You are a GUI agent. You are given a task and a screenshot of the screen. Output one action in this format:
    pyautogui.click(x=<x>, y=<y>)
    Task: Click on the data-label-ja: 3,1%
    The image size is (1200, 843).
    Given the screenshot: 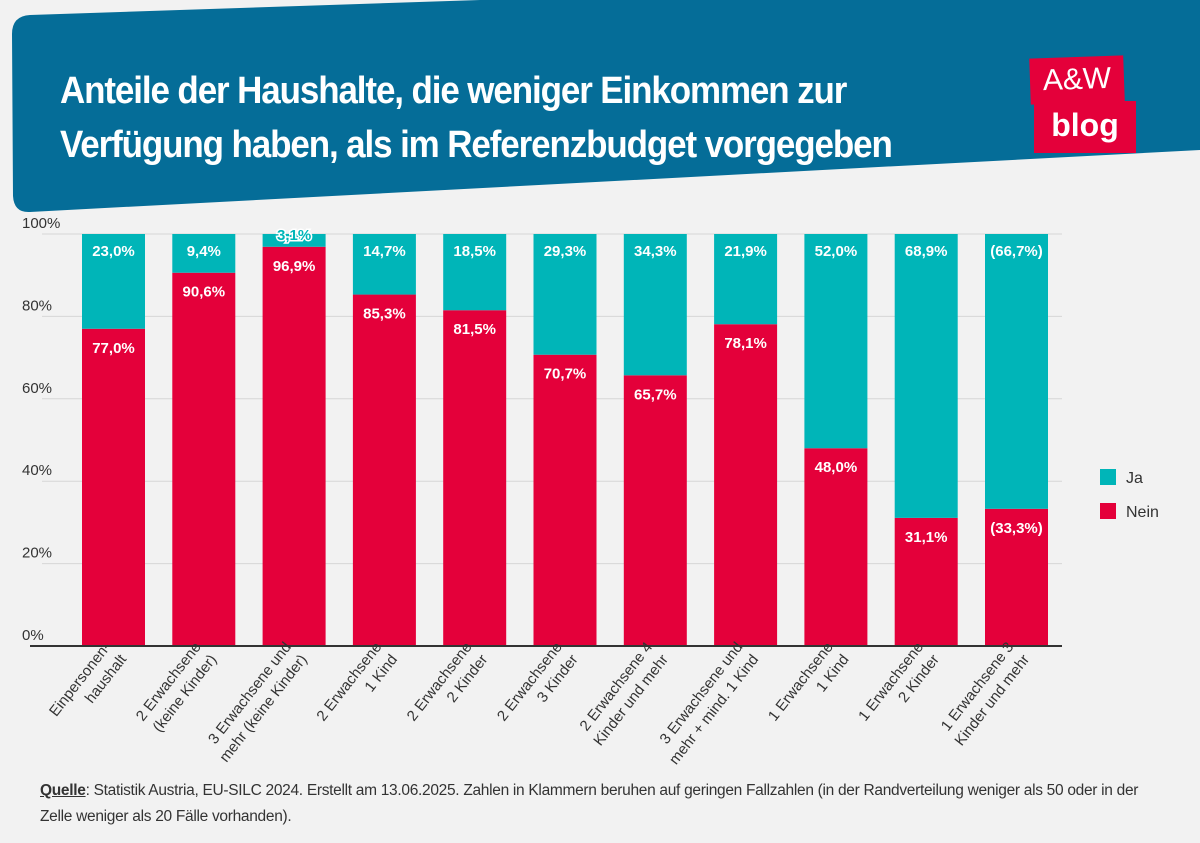 What is the action you would take?
    pyautogui.click(x=294, y=235)
    